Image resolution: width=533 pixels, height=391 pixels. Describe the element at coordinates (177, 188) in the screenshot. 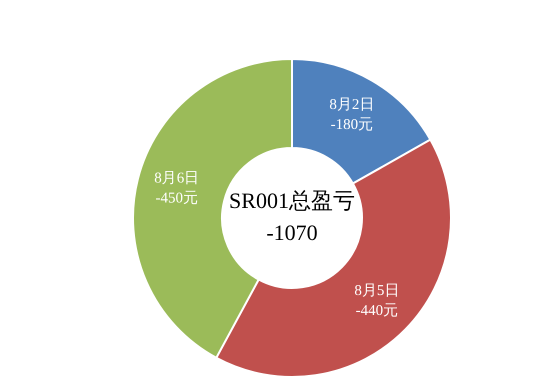

I see `slice-label: 8月6日 -450元` at that location.